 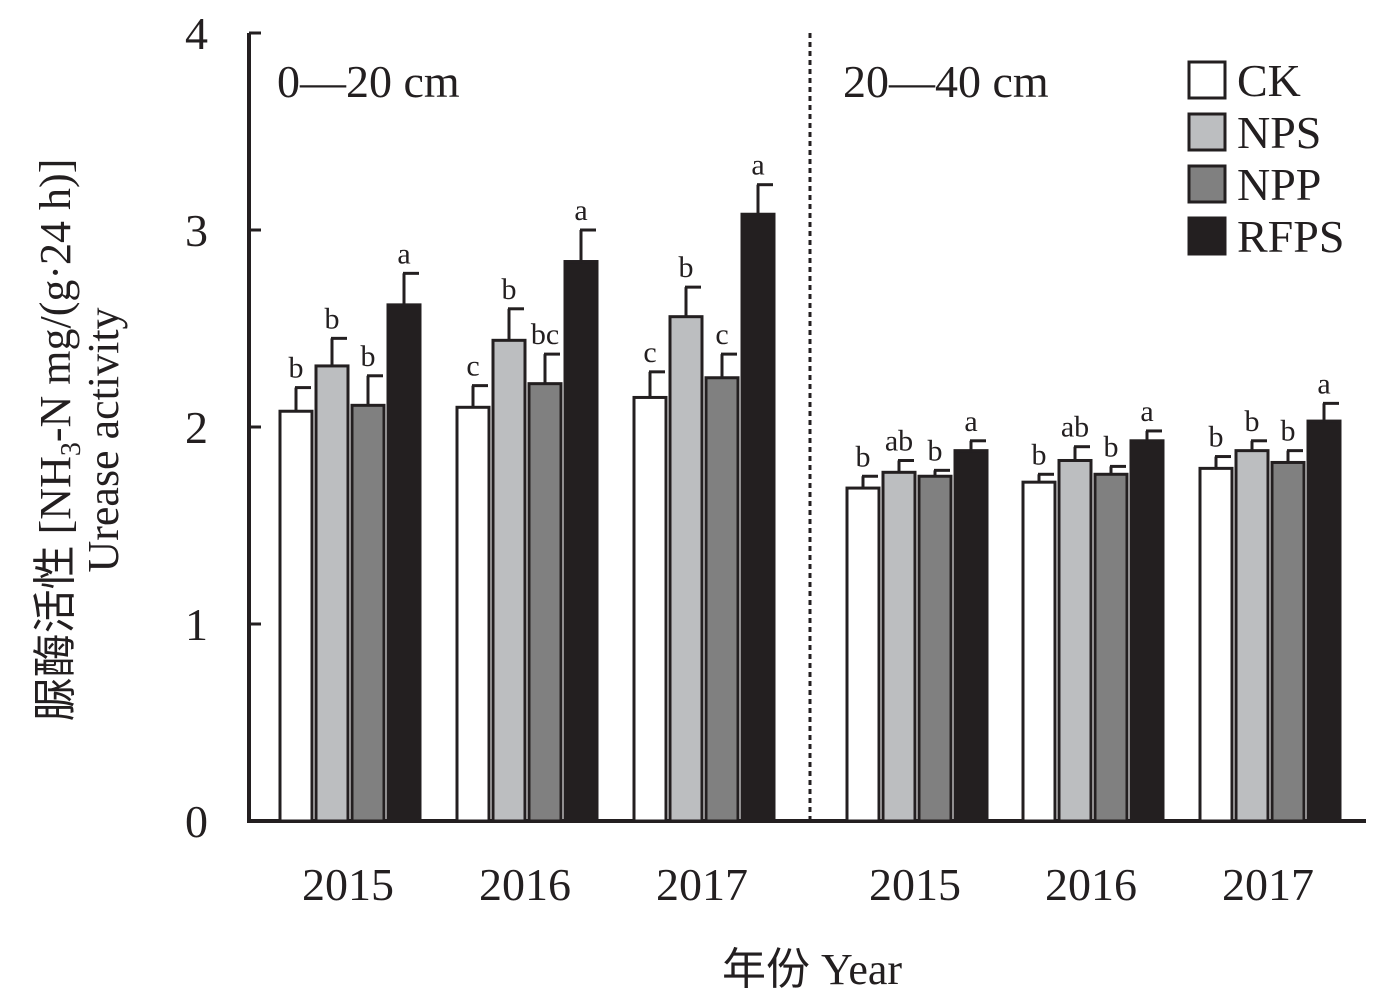 I want to click on significance-letter: bc, so click(x=545, y=334).